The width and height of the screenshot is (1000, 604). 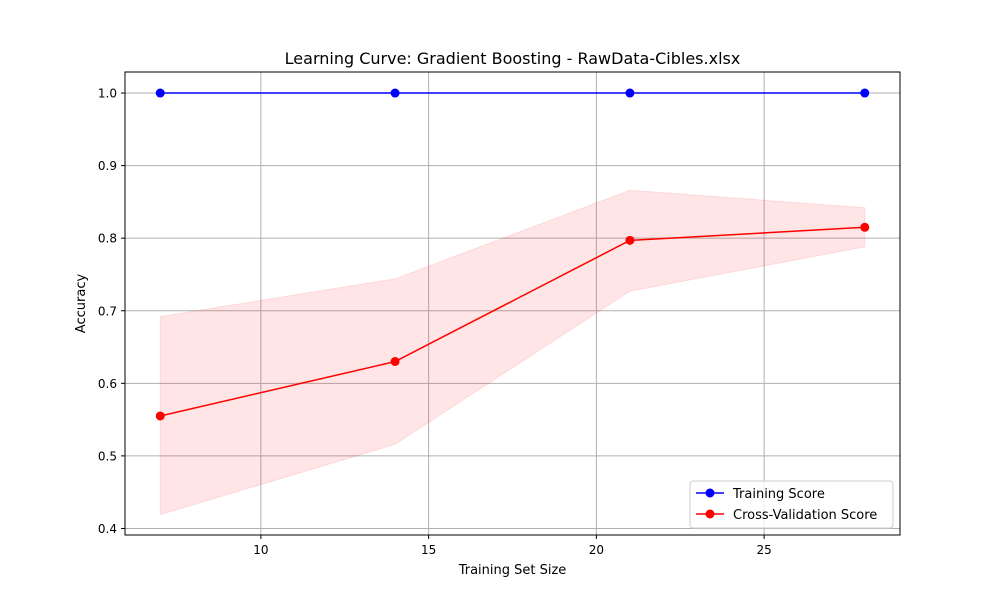 I want to click on legend: Training Score Cross-Validation Score, so click(x=791, y=504).